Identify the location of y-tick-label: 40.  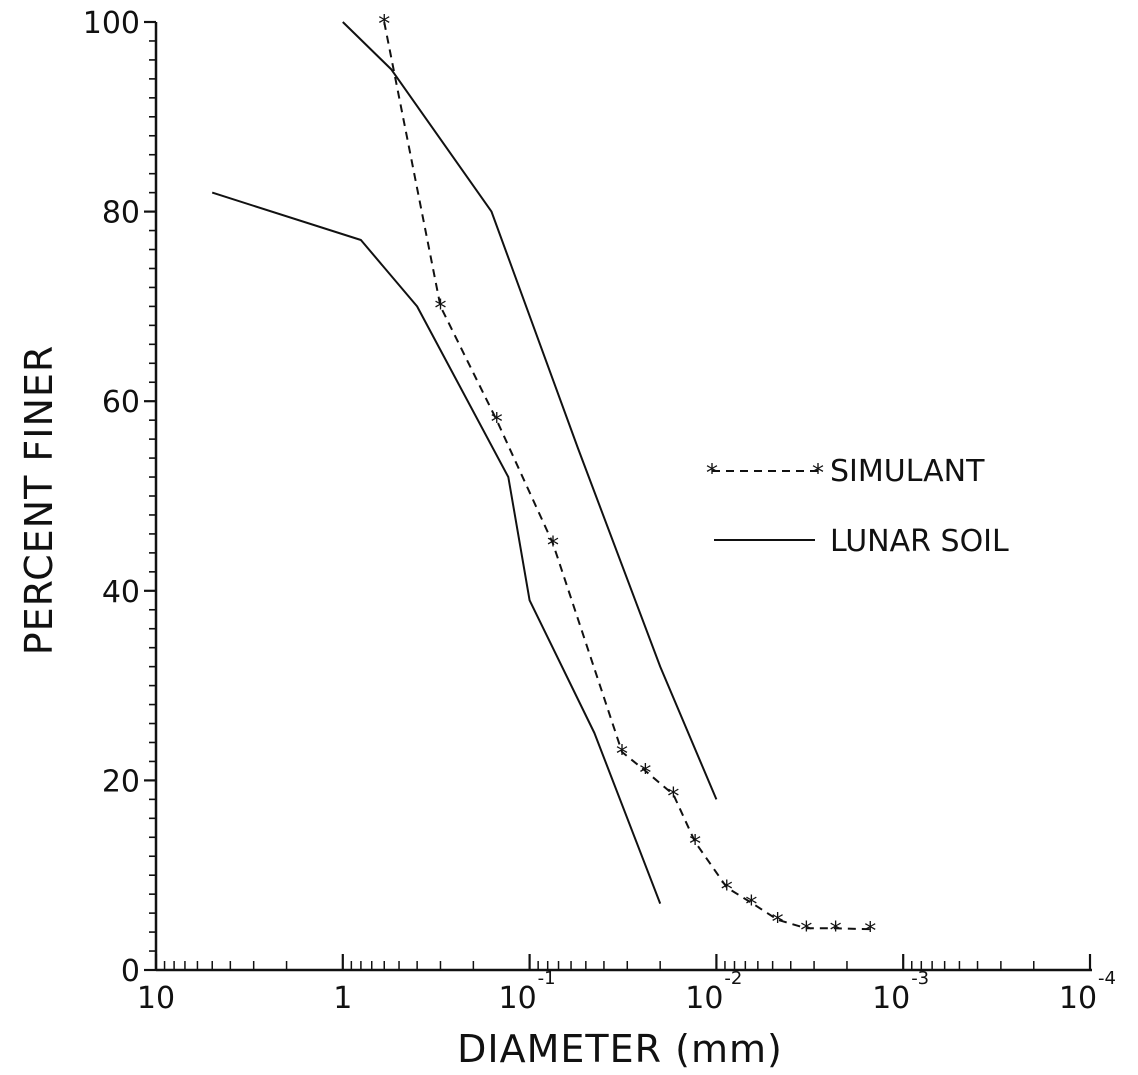
(121, 592).